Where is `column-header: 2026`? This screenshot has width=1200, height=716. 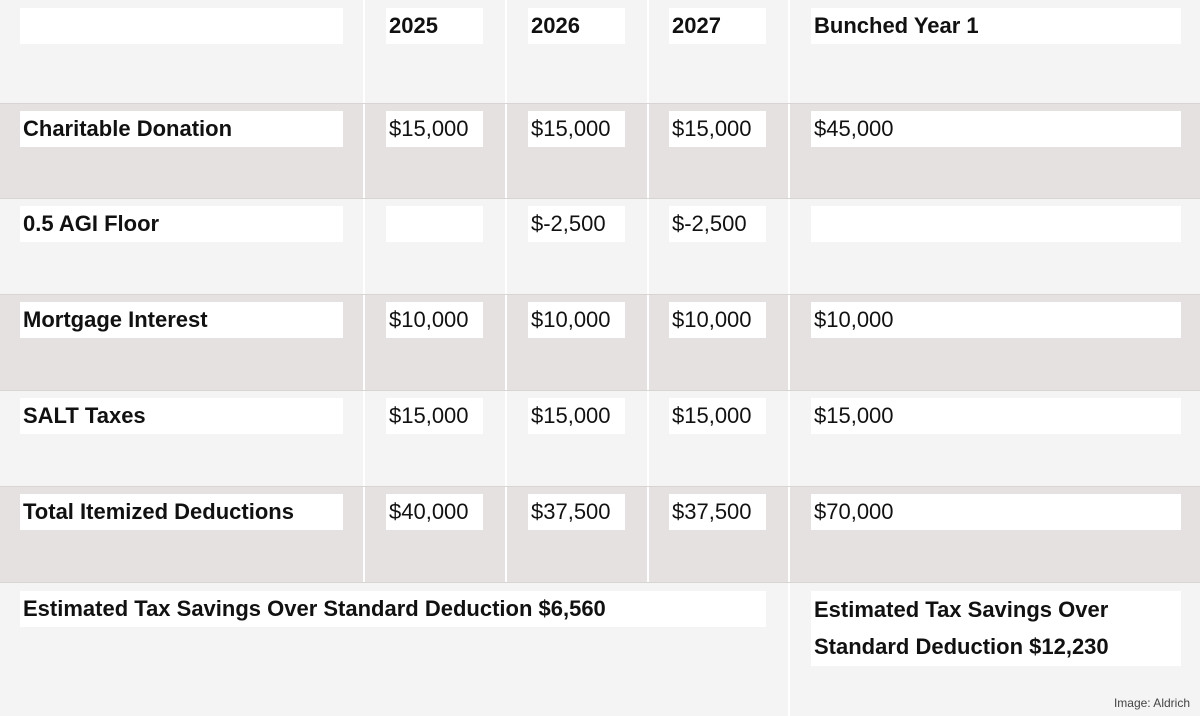
column-header: 2026 is located at coordinates (576, 26).